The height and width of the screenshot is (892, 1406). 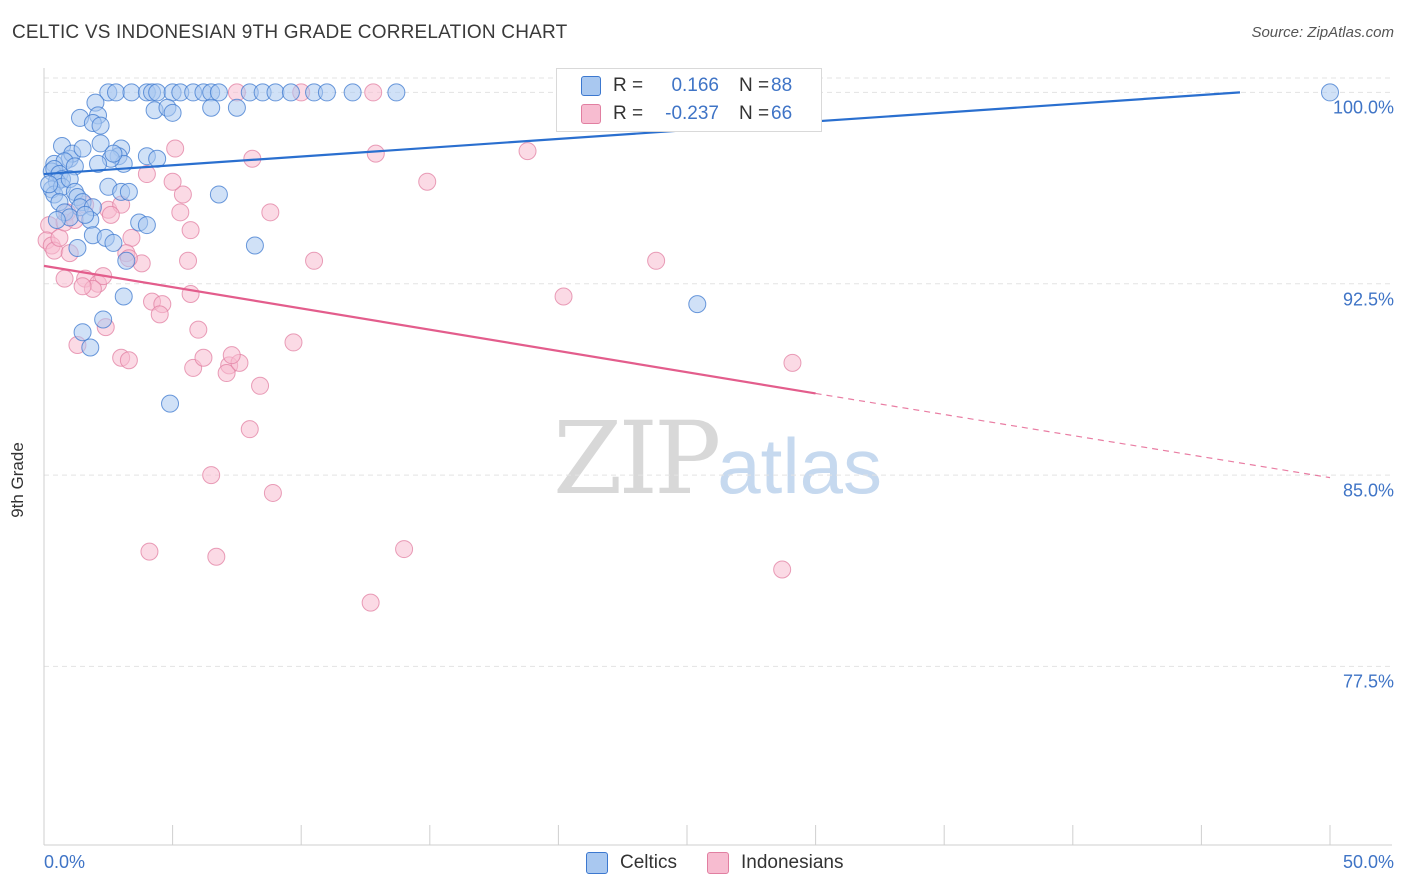 I want to click on y-tick-label: 100.0%, so click(x=1363, y=107).